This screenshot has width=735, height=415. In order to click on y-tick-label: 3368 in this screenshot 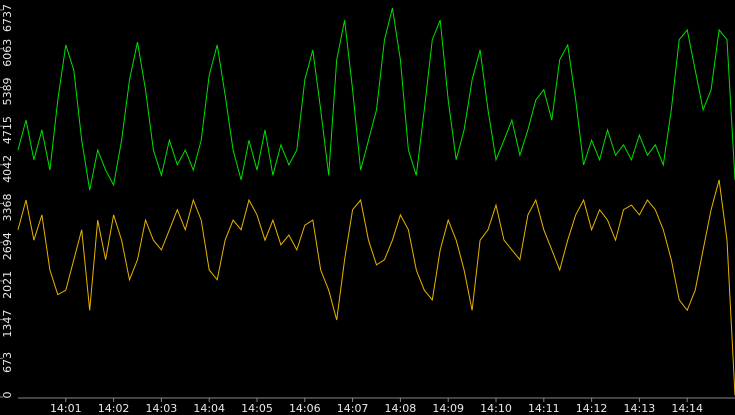, I will do `click(7, 208)`.